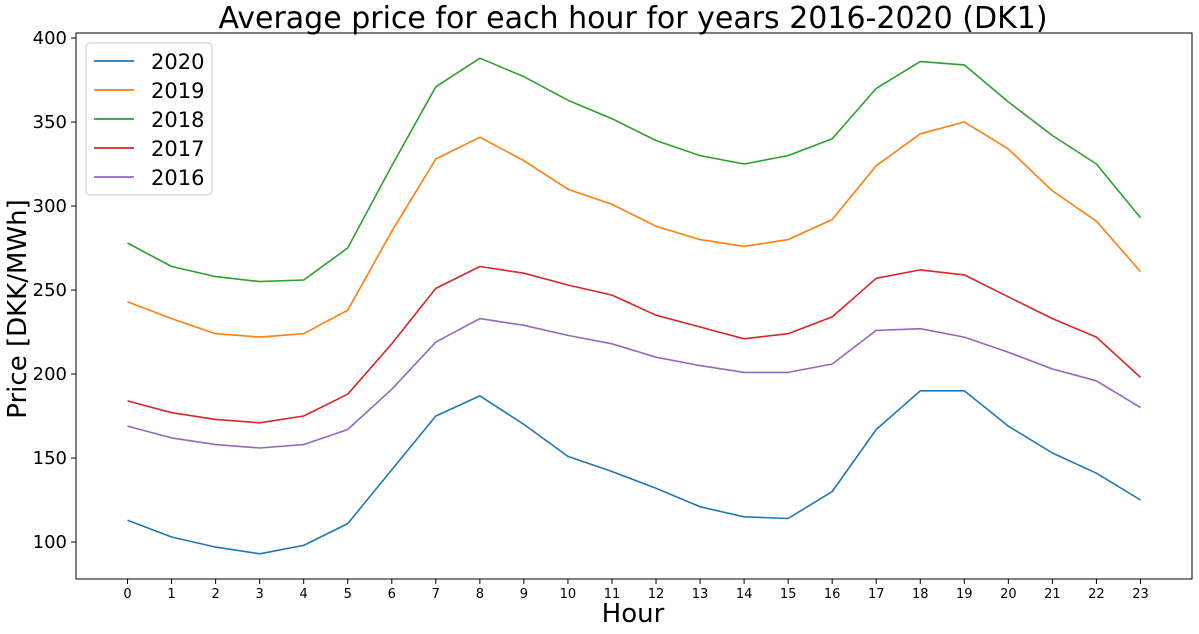 Image resolution: width=1199 pixels, height=634 pixels. Describe the element at coordinates (480, 594) in the screenshot. I see `x-tick-label: 8` at that location.